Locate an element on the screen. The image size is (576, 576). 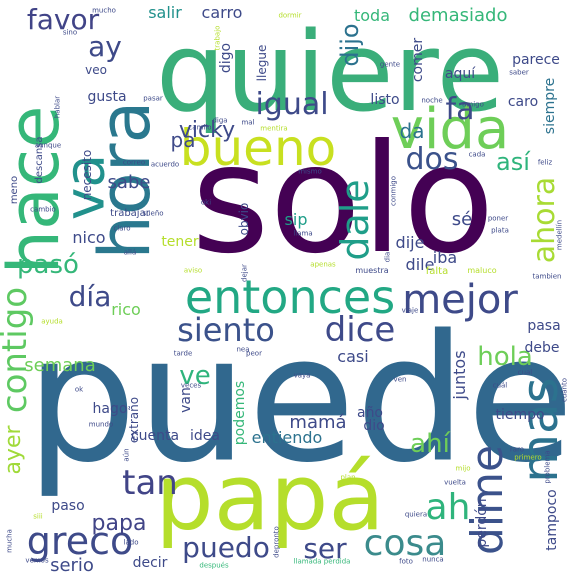
word-necesito: necesito is located at coordinates (87, 175).